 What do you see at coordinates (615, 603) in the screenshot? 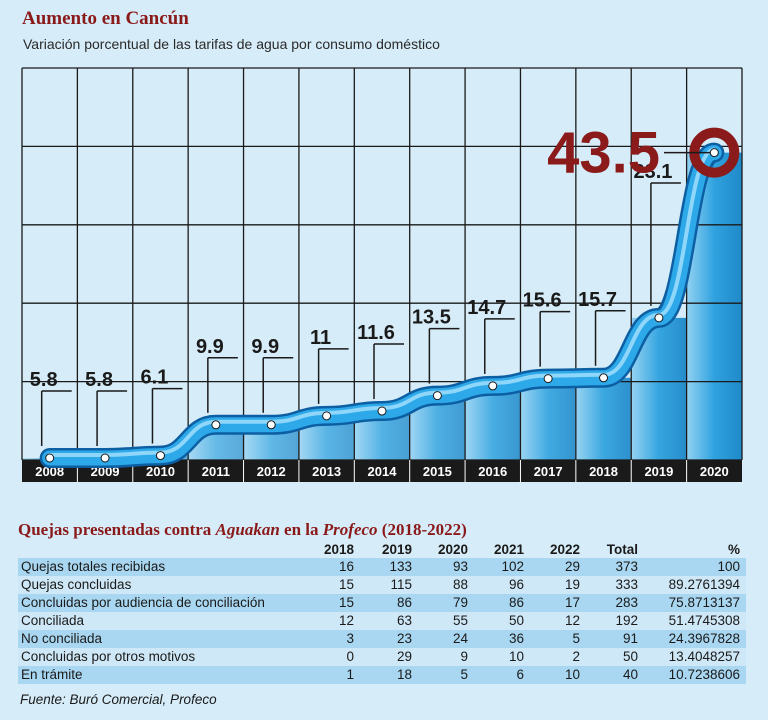
I see `table-cell: 283` at bounding box center [615, 603].